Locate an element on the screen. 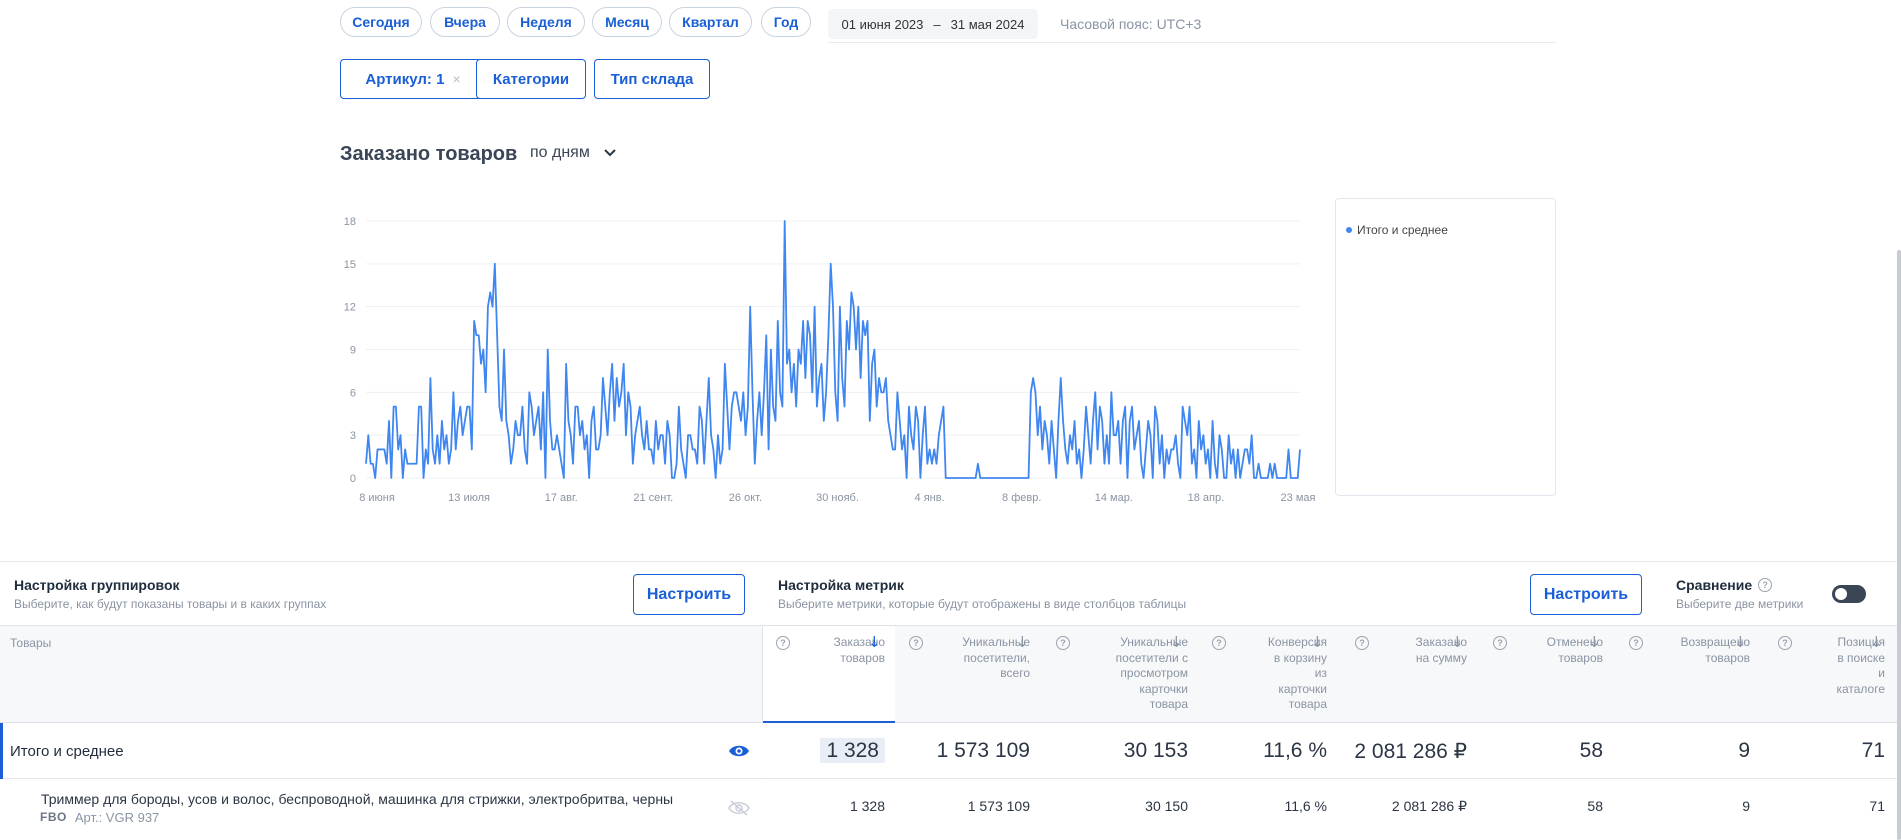  period-week-button: Неделя is located at coordinates (546, 22).